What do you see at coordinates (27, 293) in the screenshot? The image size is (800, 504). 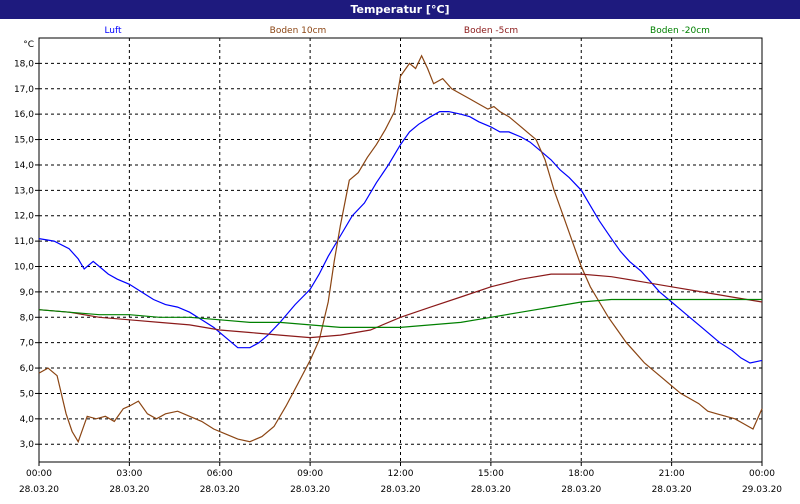 I see `y-tick-label: 9,0` at bounding box center [27, 293].